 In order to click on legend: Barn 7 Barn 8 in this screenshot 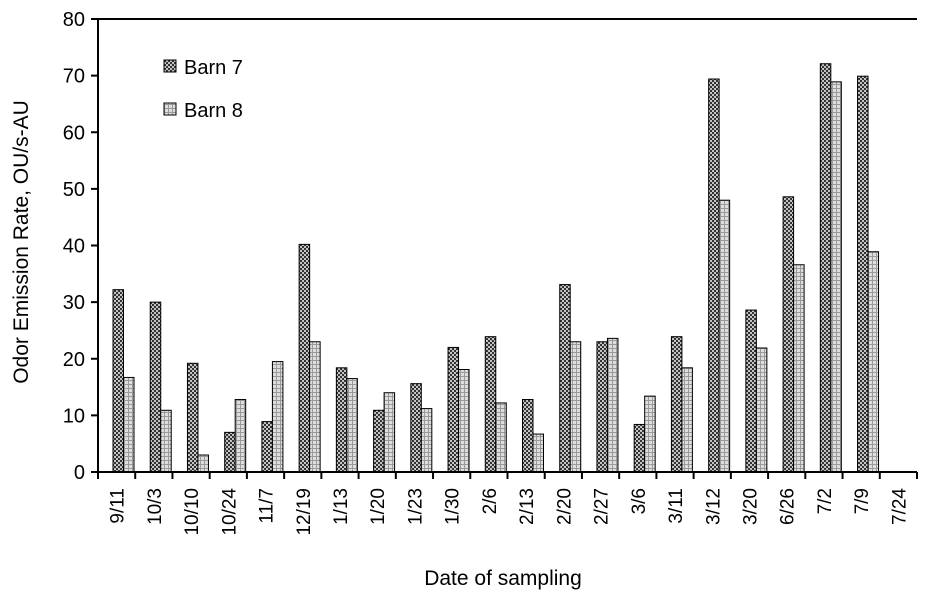, I will do `click(203, 89)`.